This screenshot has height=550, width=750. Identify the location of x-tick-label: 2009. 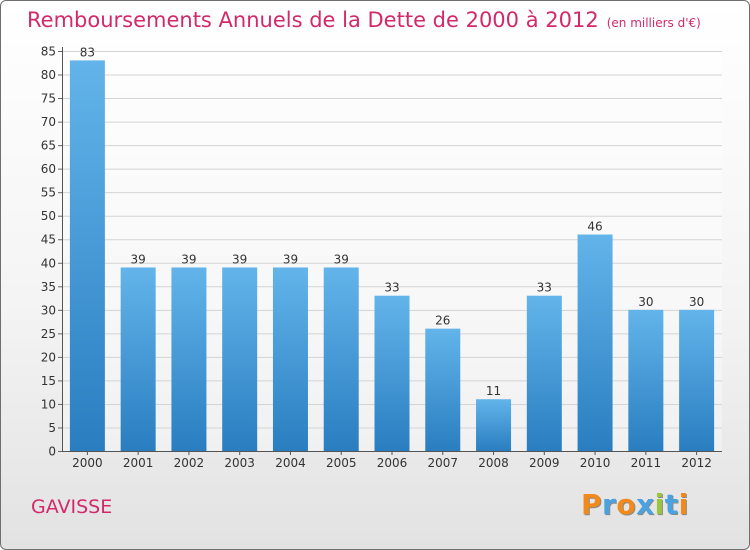
(544, 463).